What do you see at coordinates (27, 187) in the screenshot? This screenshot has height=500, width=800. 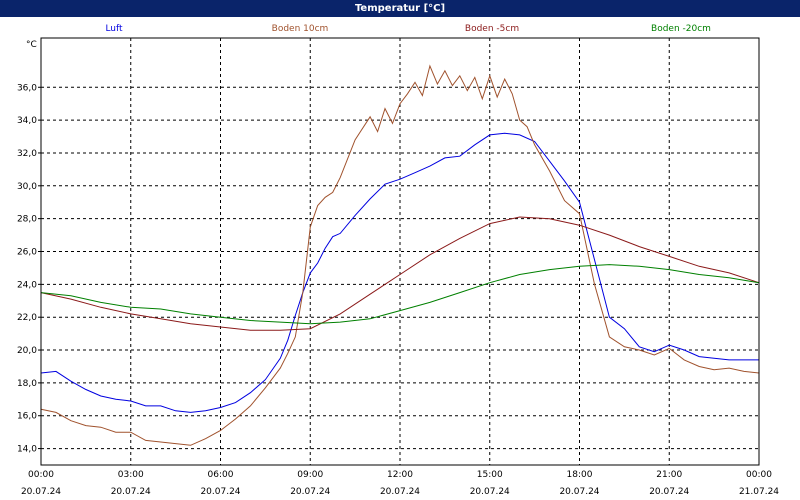 I see `y-tick-label: 30,0` at bounding box center [27, 187].